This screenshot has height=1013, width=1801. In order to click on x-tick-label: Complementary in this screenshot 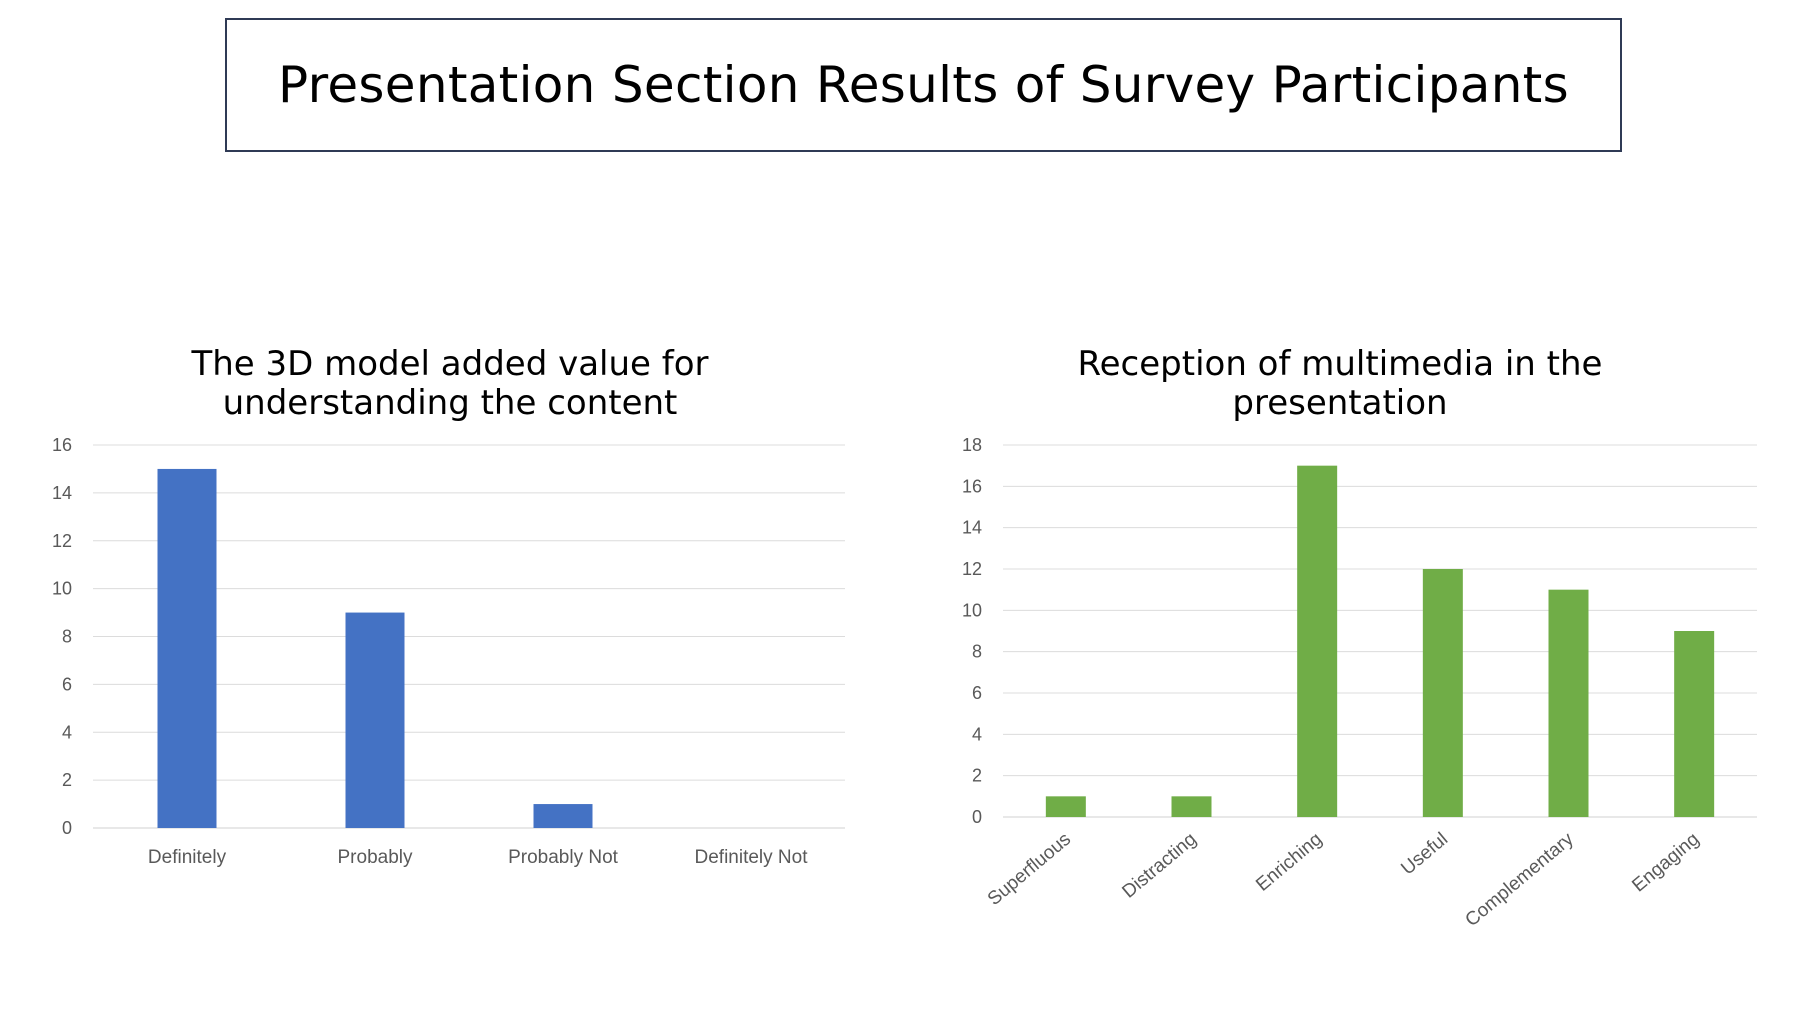, I will do `click(1519, 879)`.